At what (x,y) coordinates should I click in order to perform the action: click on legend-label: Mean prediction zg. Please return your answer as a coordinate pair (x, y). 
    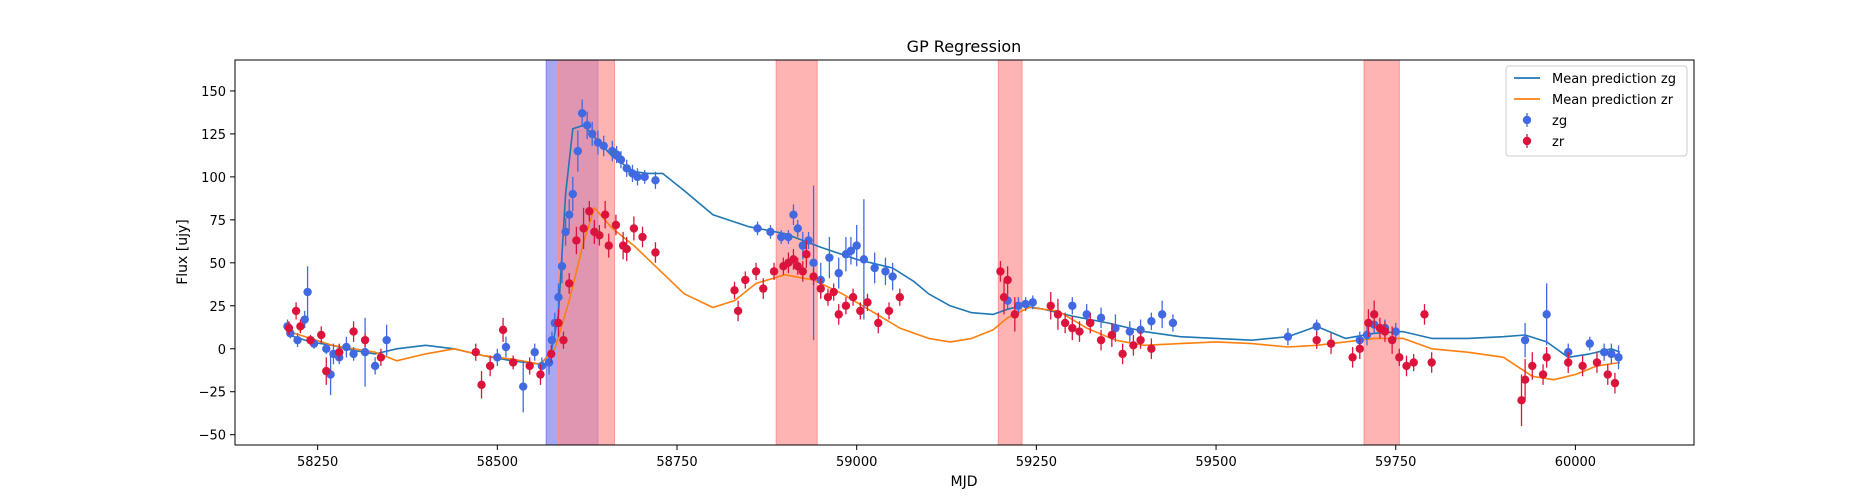
    Looking at the image, I should click on (1614, 79).